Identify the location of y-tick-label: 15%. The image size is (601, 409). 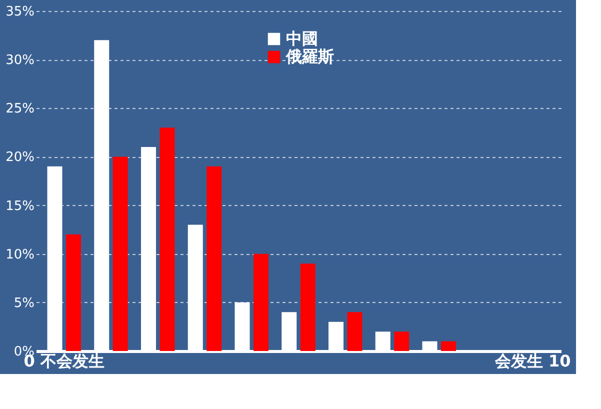
(20, 206).